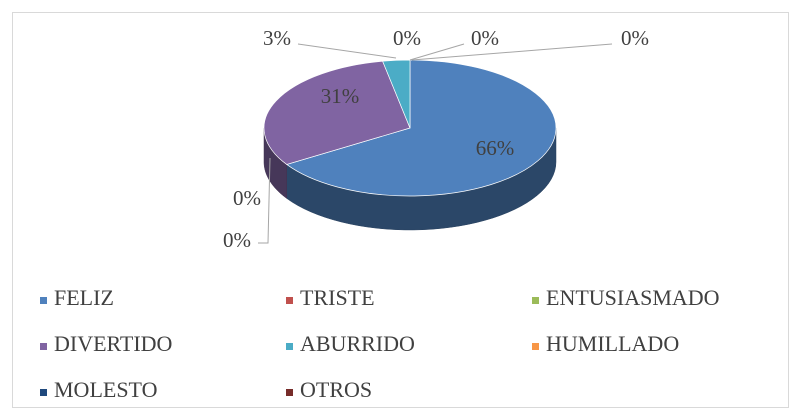 Image resolution: width=801 pixels, height=419 pixels. I want to click on data-label: 3%, so click(277, 38).